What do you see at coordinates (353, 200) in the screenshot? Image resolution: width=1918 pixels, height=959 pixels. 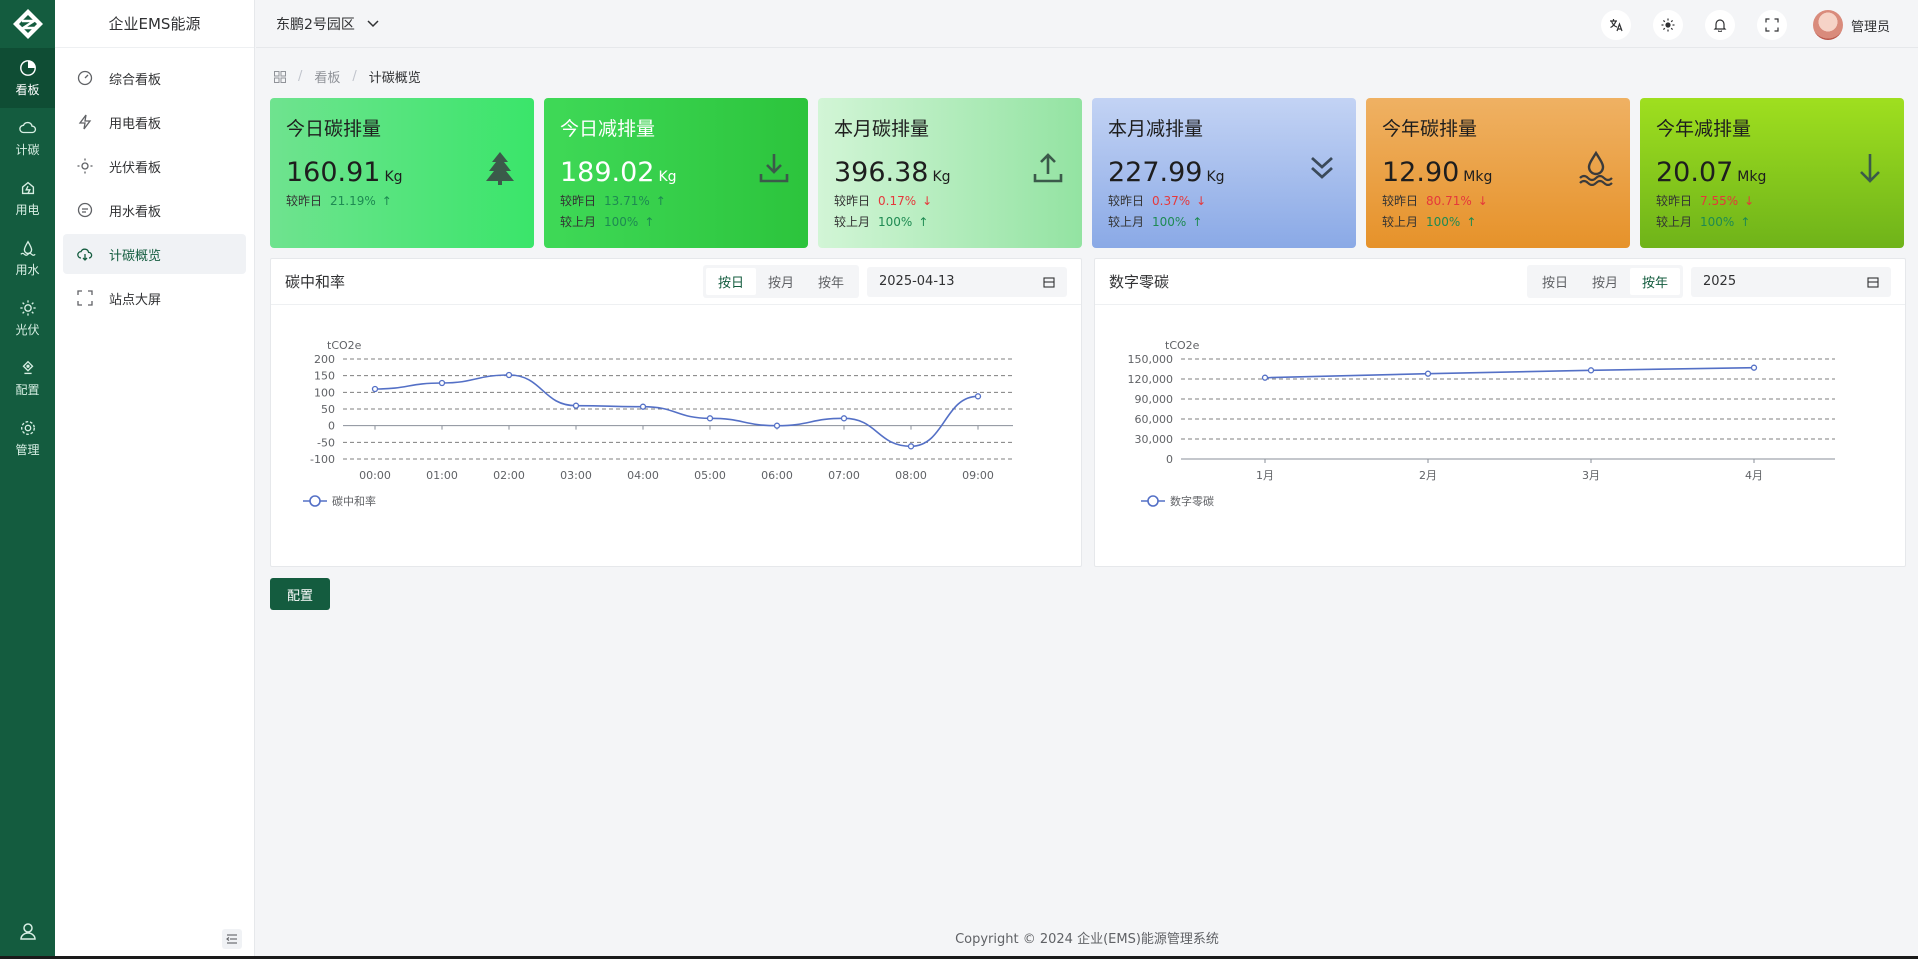 I see `kpi-compare-pct: 21.19%` at bounding box center [353, 200].